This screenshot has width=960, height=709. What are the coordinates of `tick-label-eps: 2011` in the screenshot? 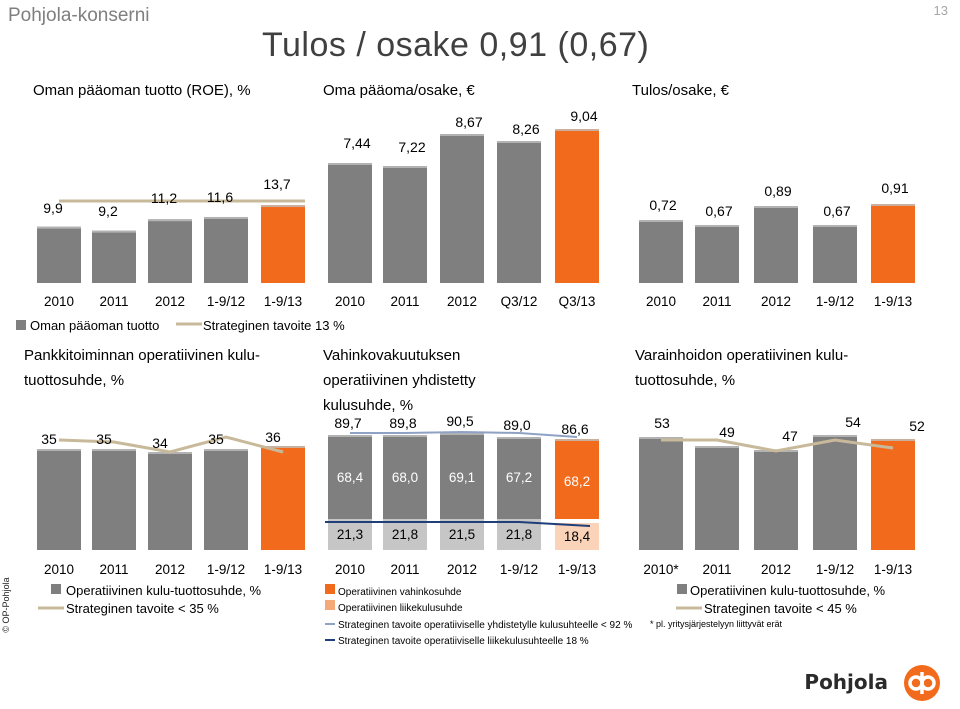 It's located at (716, 301).